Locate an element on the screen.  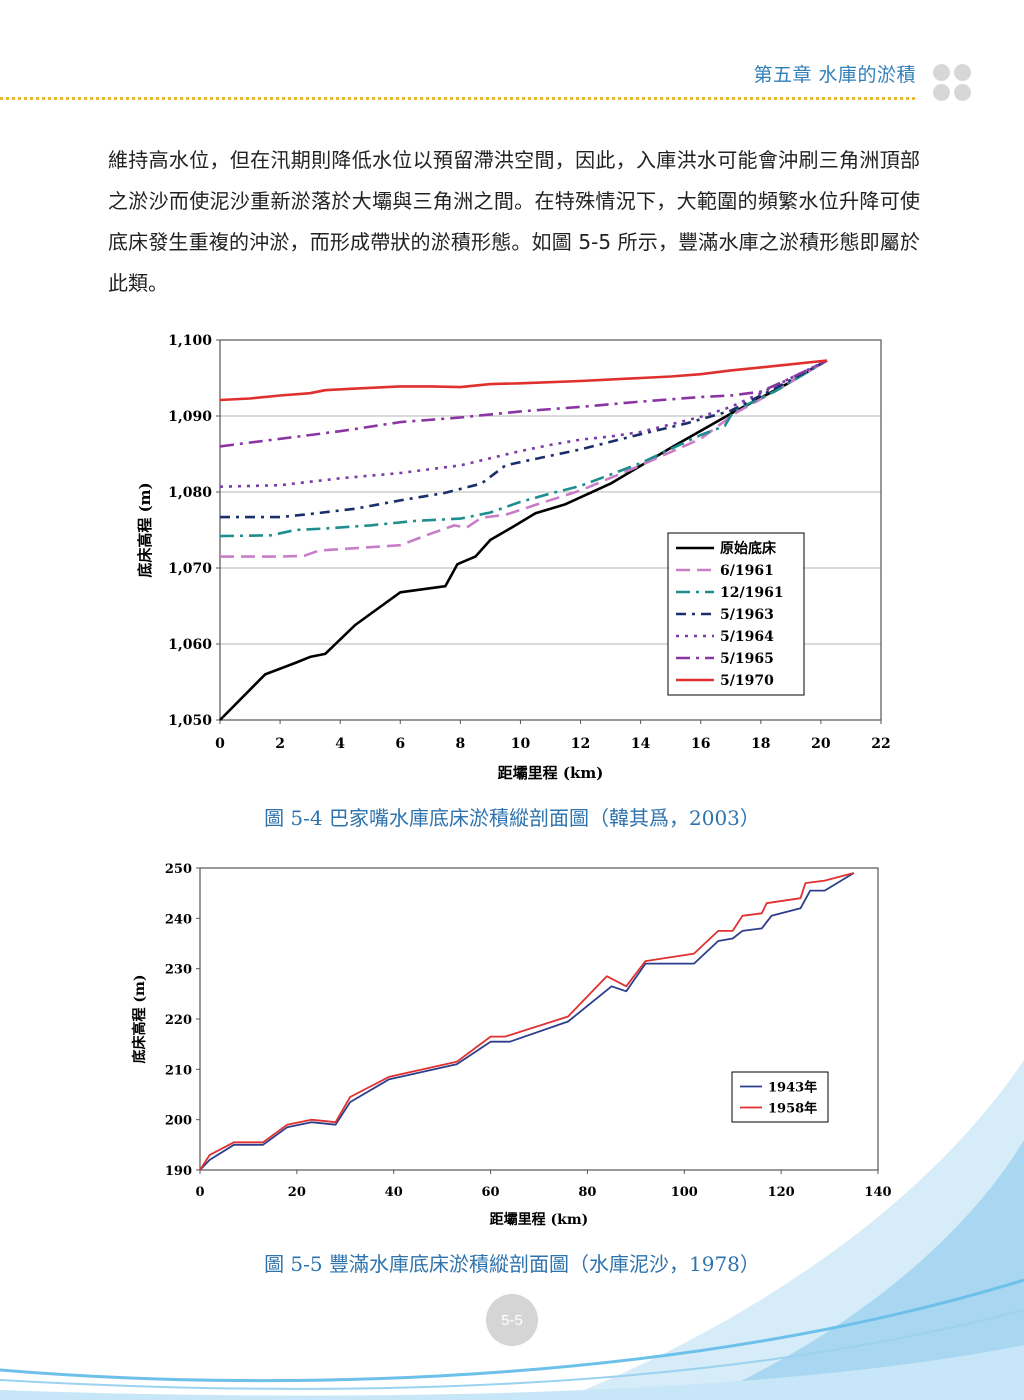
legend-label: 5/1965 is located at coordinates (747, 659).